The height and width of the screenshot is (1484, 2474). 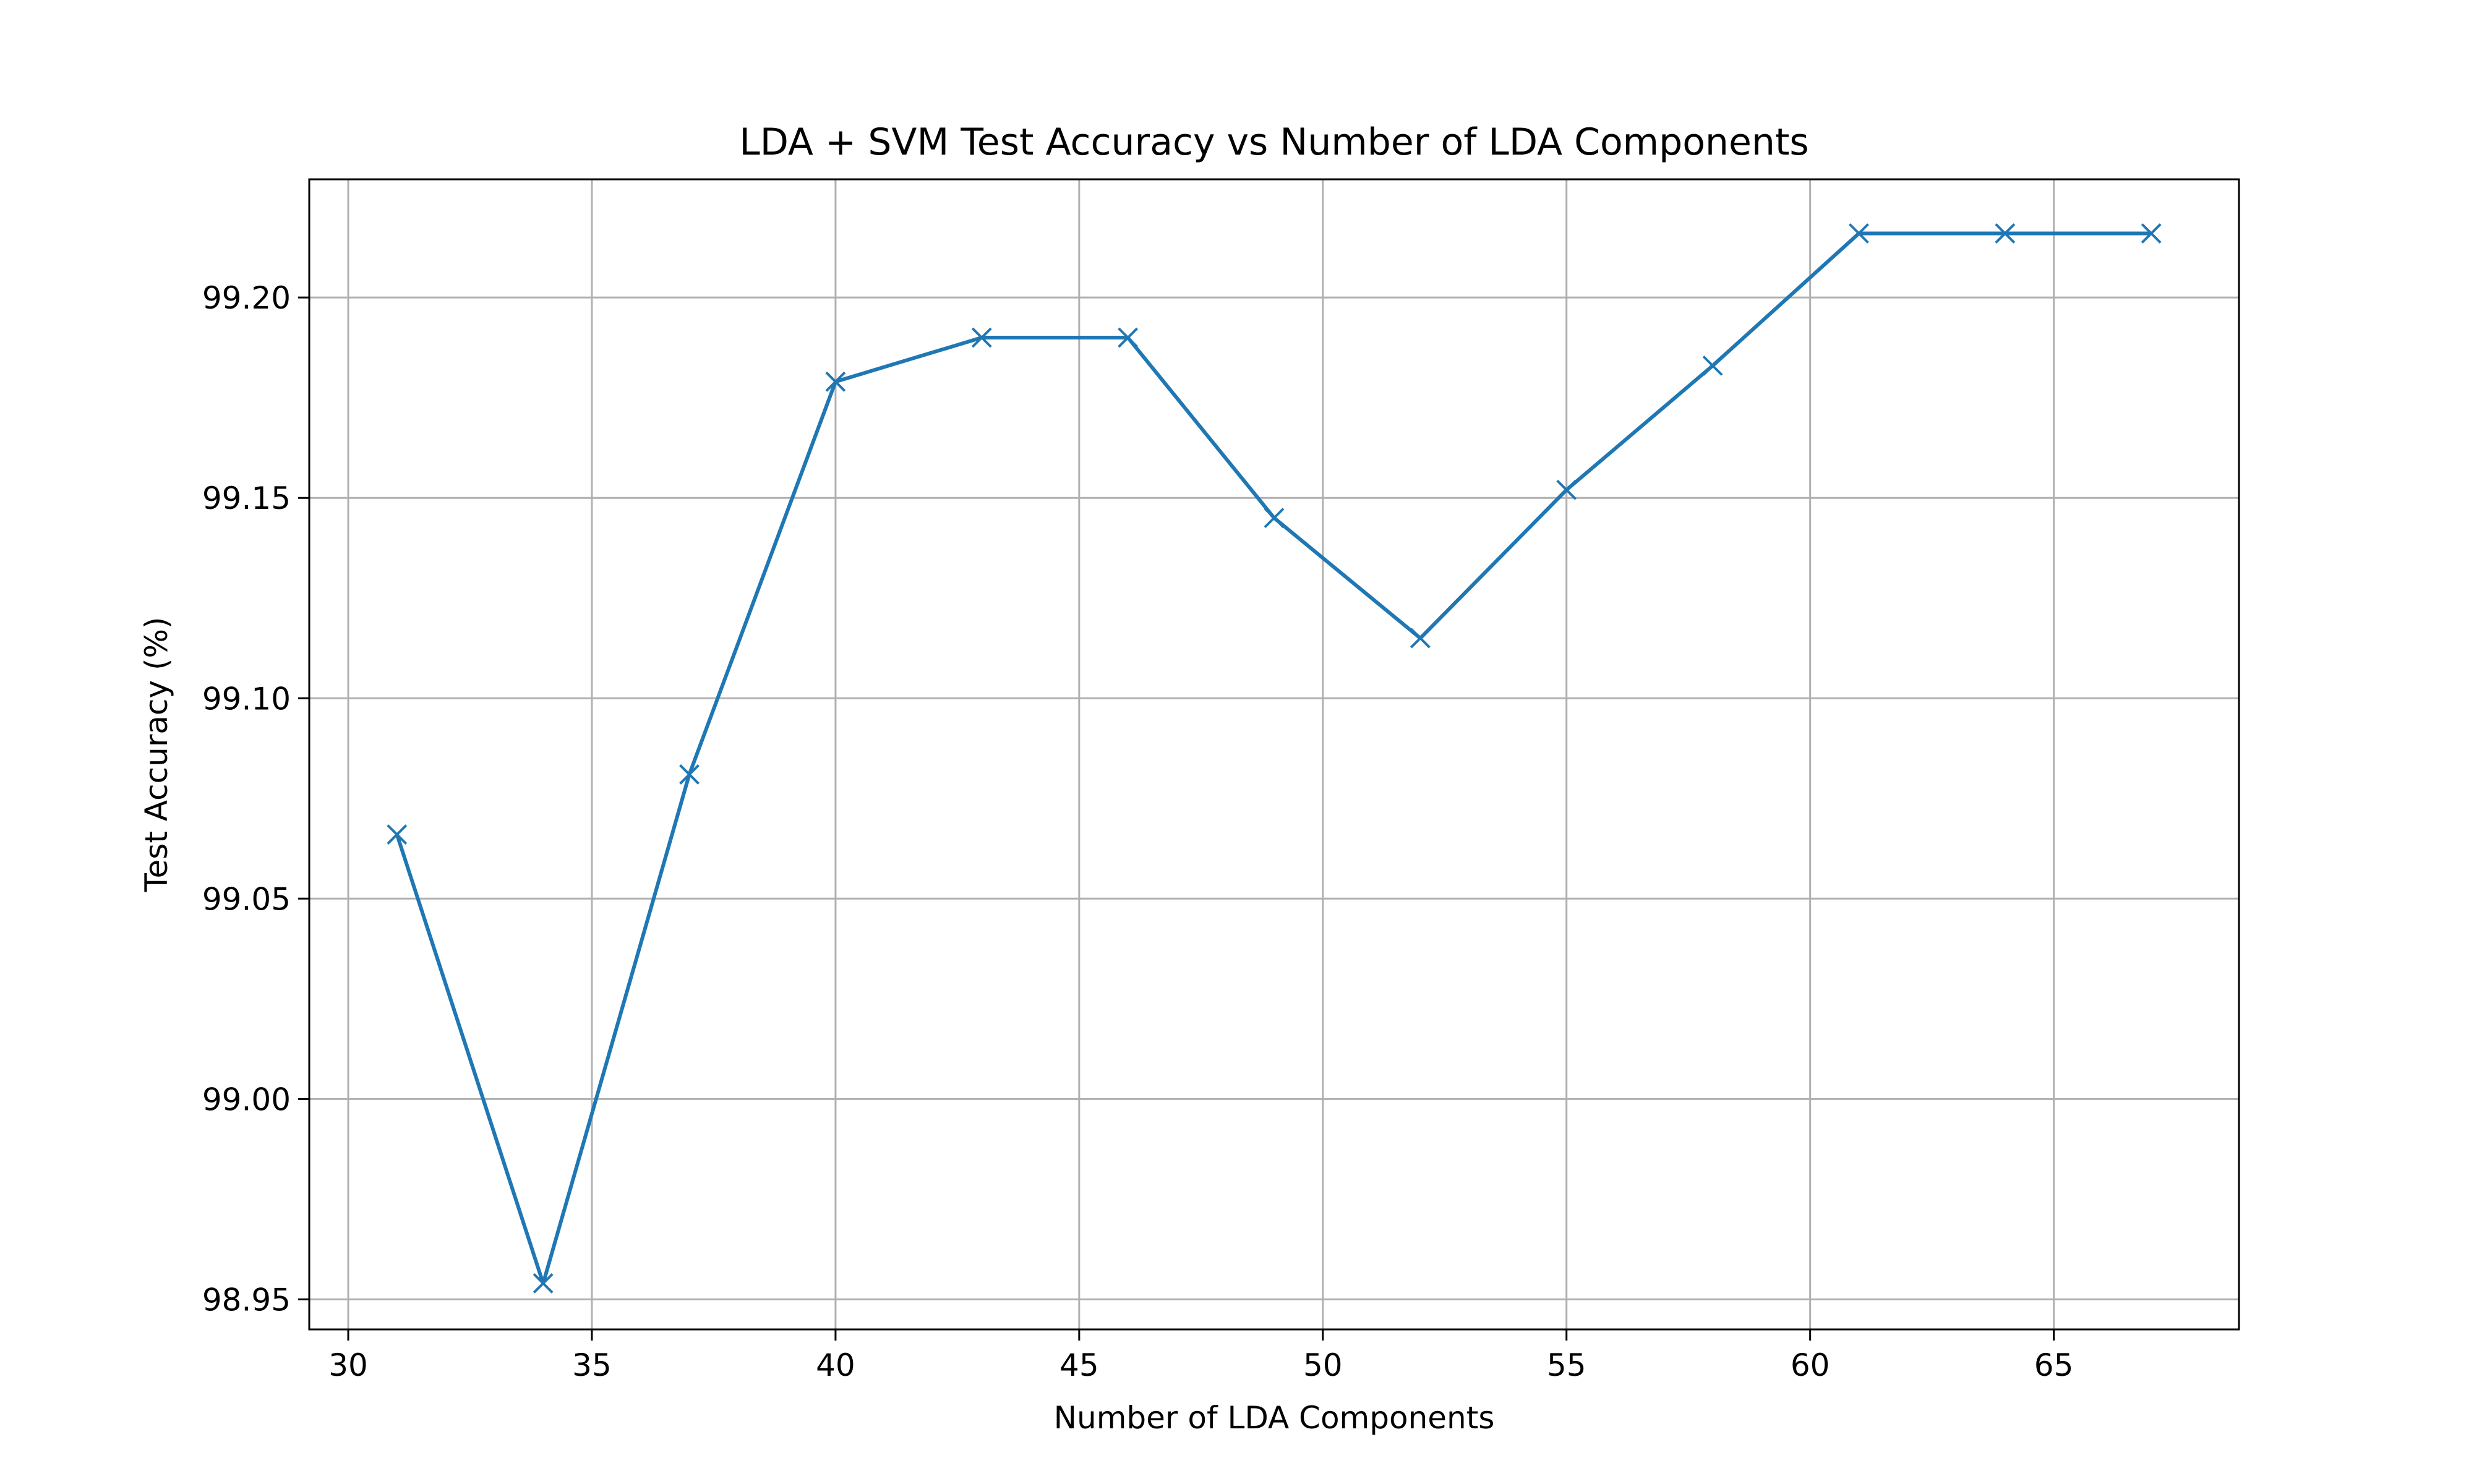 I want to click on y-tick-label: 99.05, so click(x=246, y=899).